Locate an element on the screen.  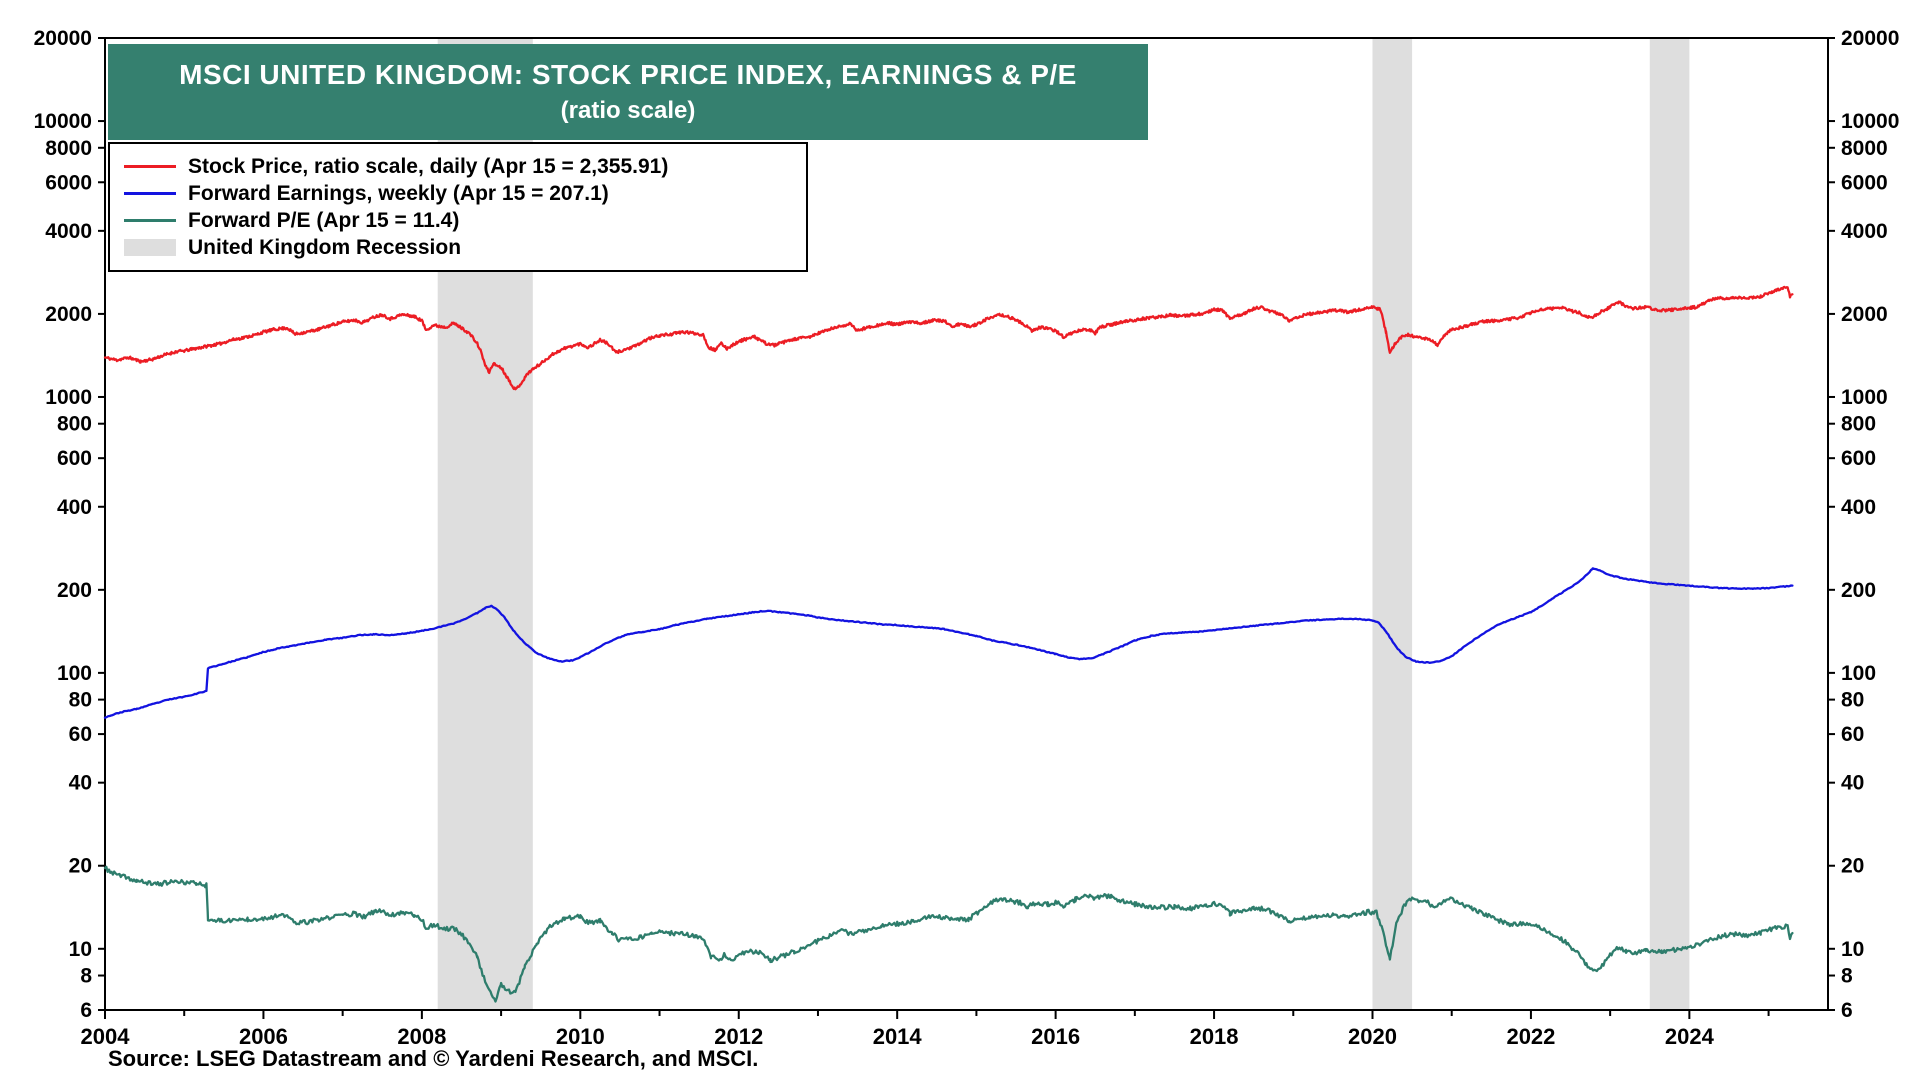
legend-label-forward-pe: Forward P/E (Apr 15 = 11.4) is located at coordinates (324, 220).